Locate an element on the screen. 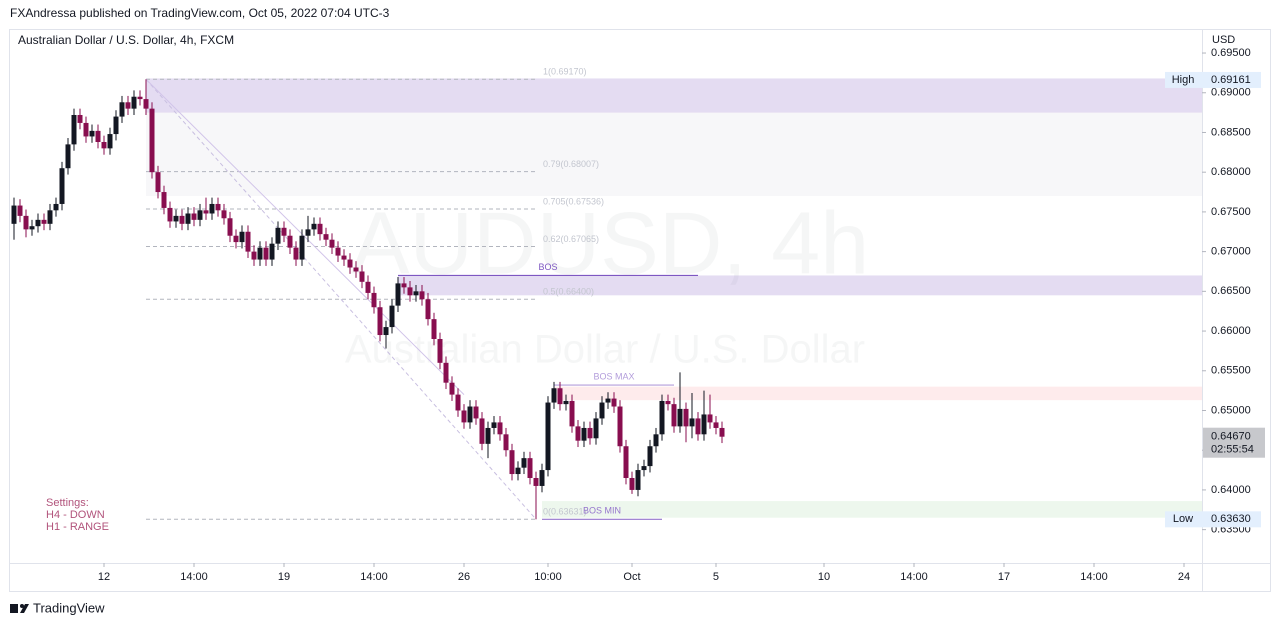  y-tick-label: 0.69500 is located at coordinates (1231, 53).